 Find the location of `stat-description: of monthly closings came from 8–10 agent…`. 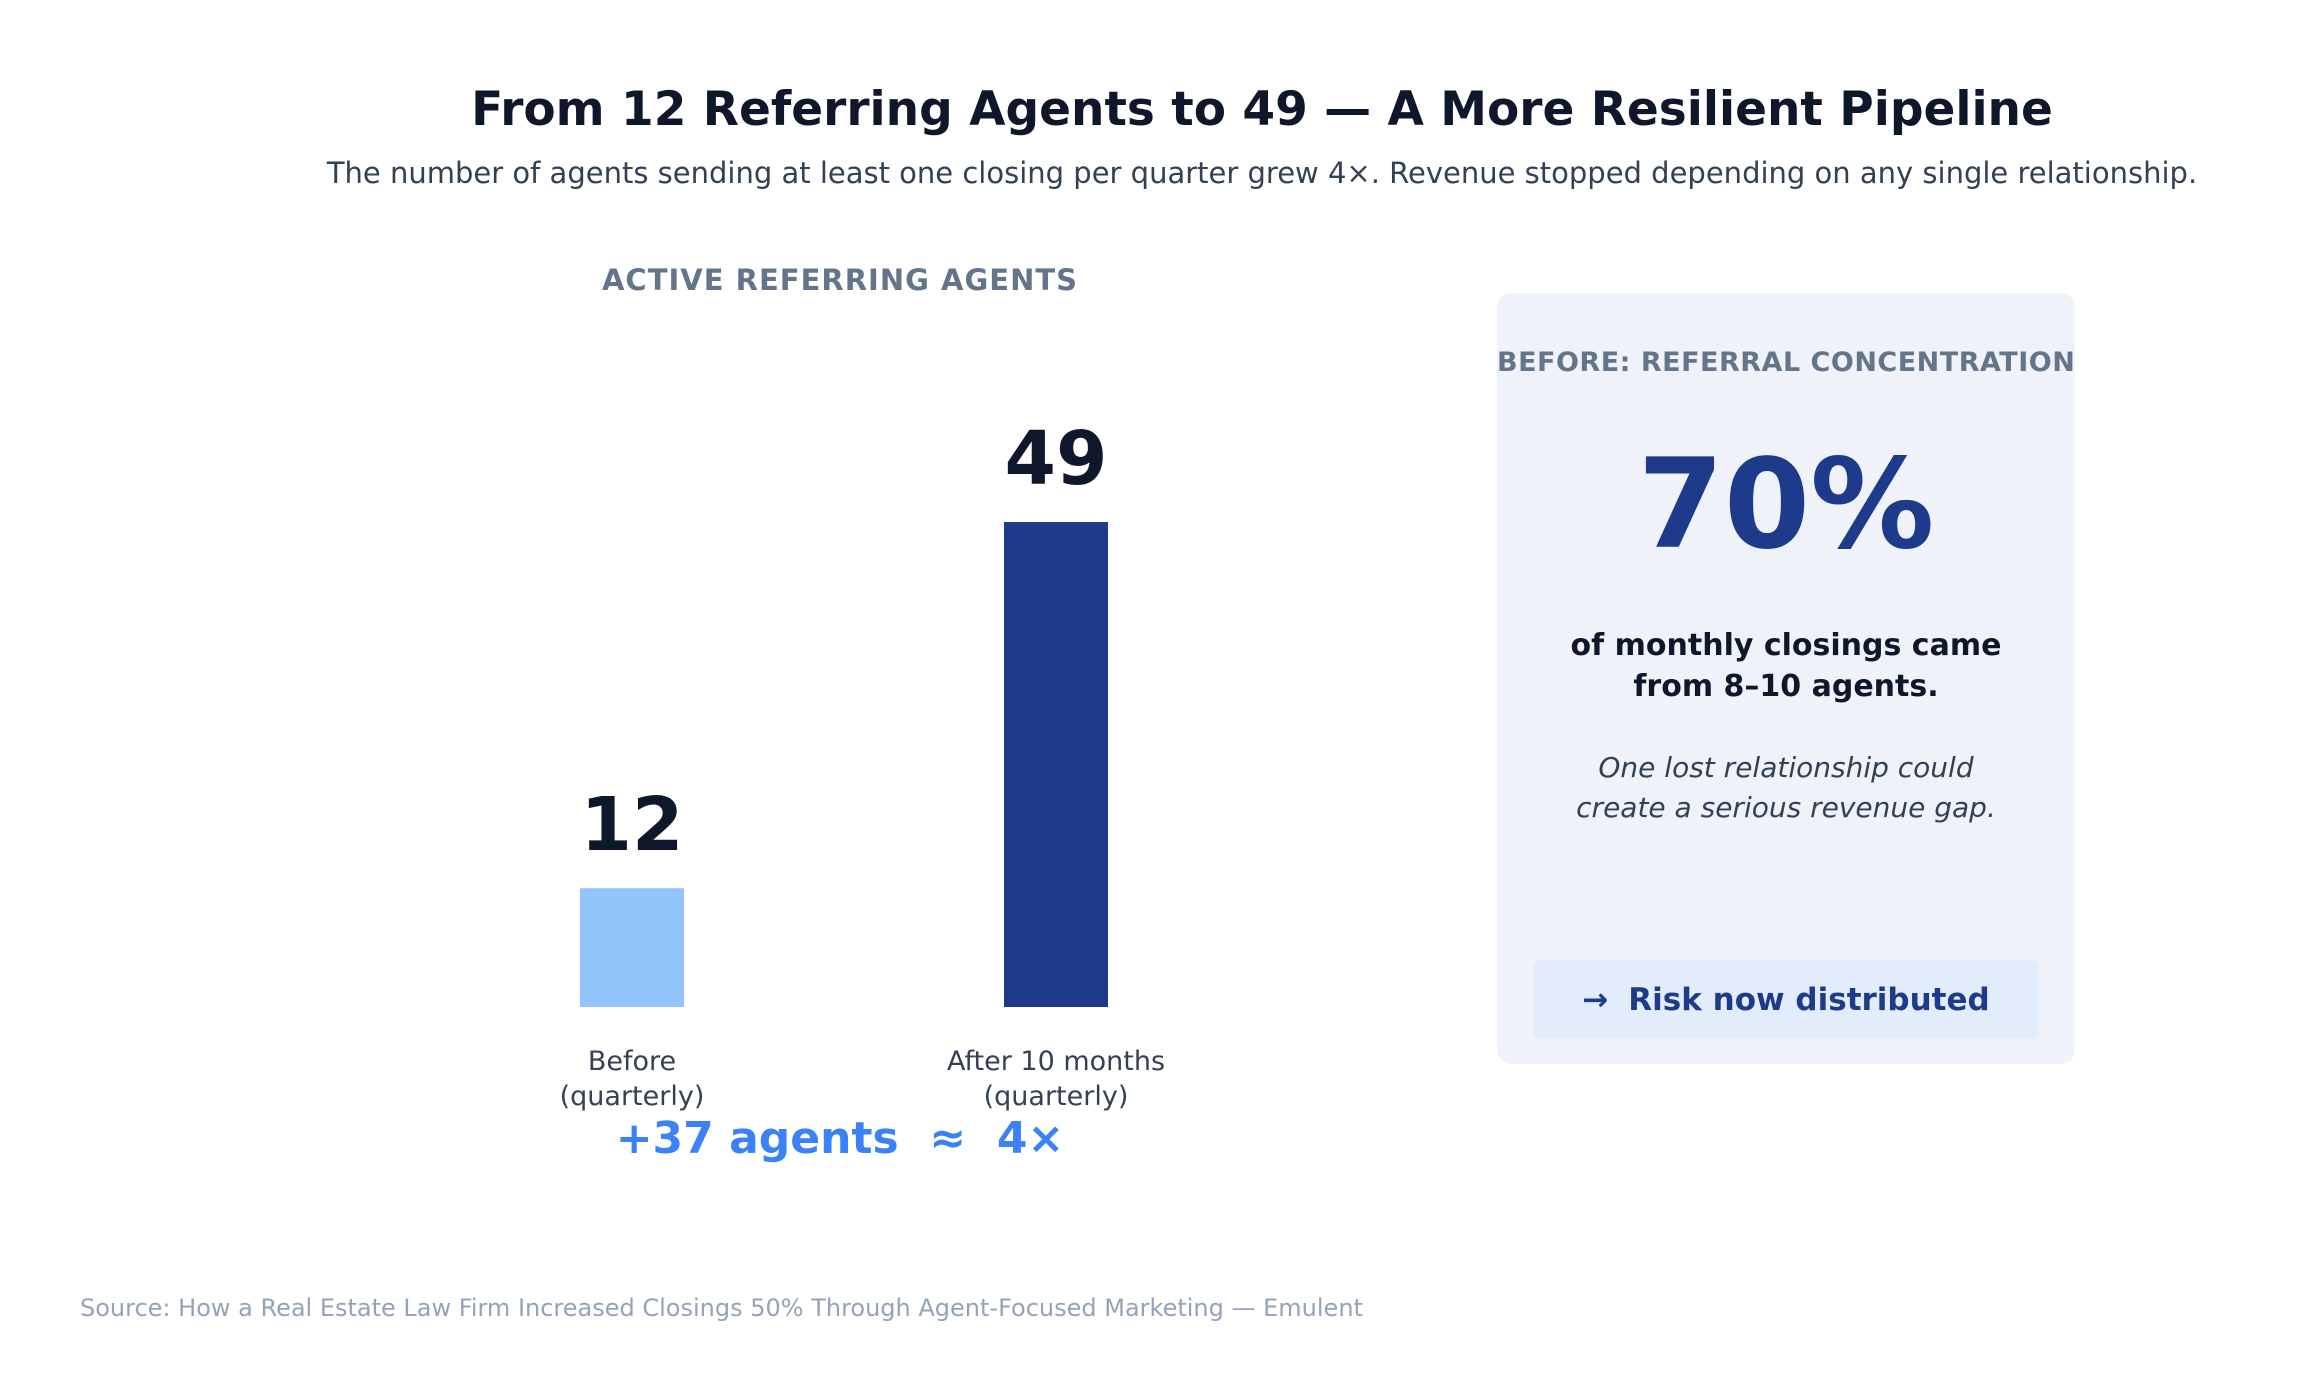

stat-description: of monthly closings came from 8–10 agent… is located at coordinates (1786, 666).